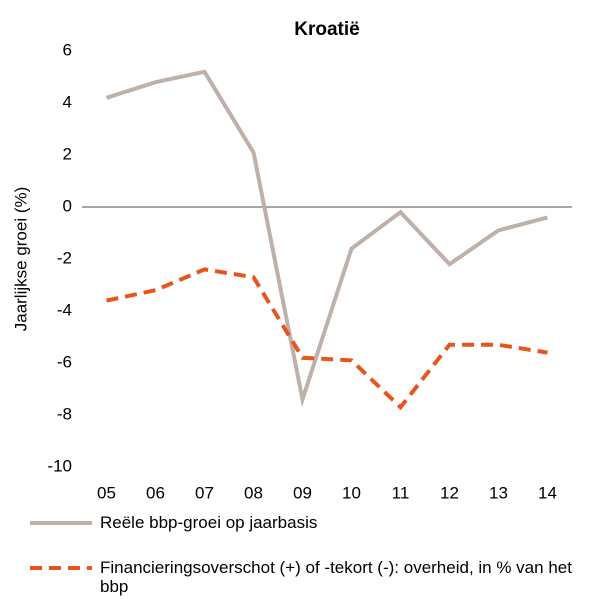  I want to click on x-tick-label: 13, so click(498, 492).